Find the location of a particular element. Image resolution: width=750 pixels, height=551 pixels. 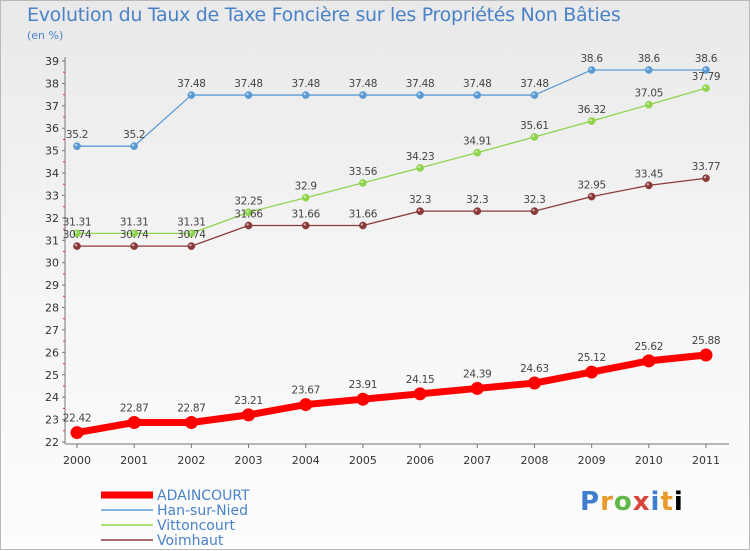

y-tick-label: 36 is located at coordinates (52, 128).